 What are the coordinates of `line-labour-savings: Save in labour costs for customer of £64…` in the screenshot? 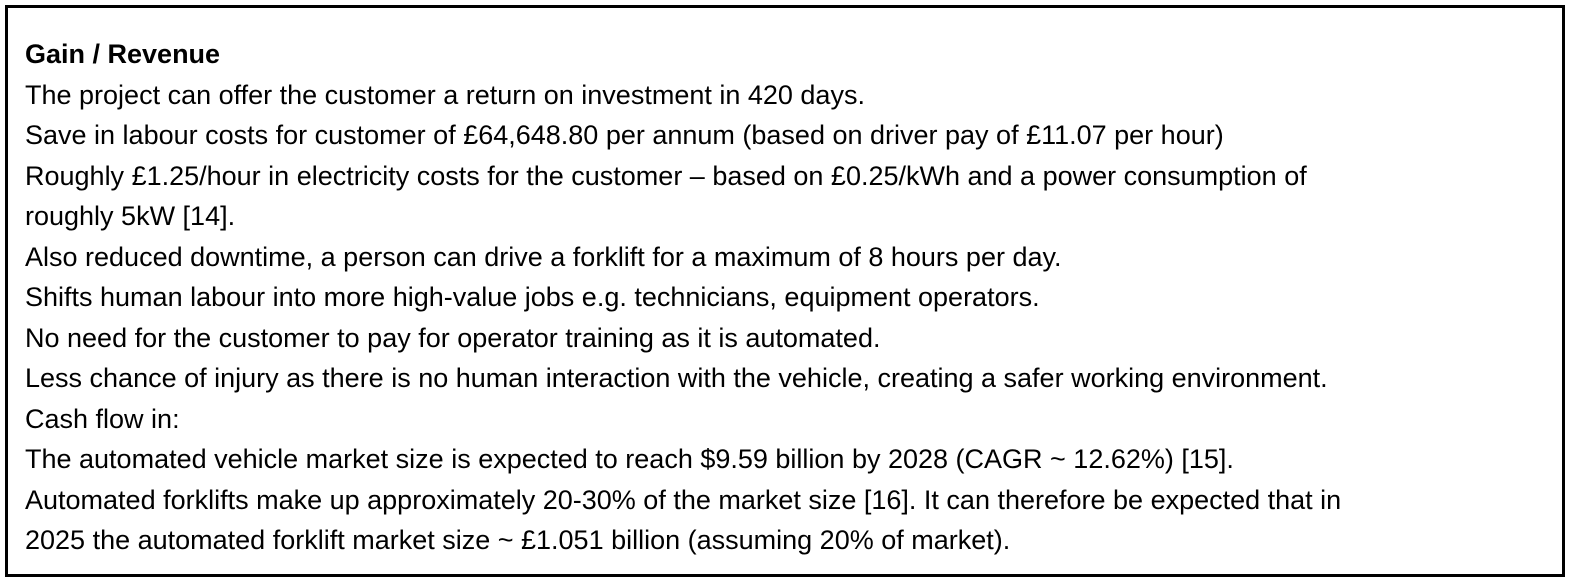 It's located at (624, 135).